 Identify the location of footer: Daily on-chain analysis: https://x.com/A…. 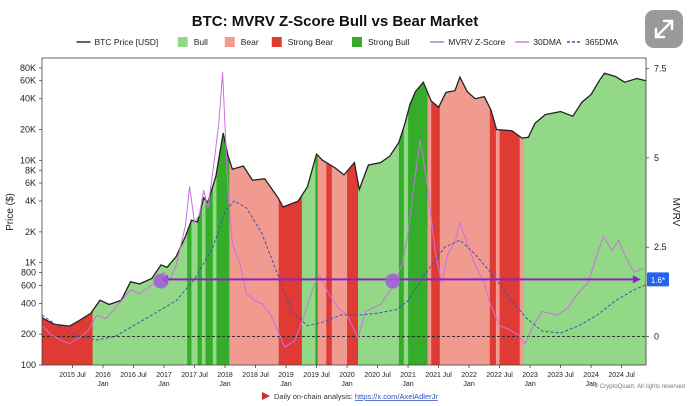
(473, 392).